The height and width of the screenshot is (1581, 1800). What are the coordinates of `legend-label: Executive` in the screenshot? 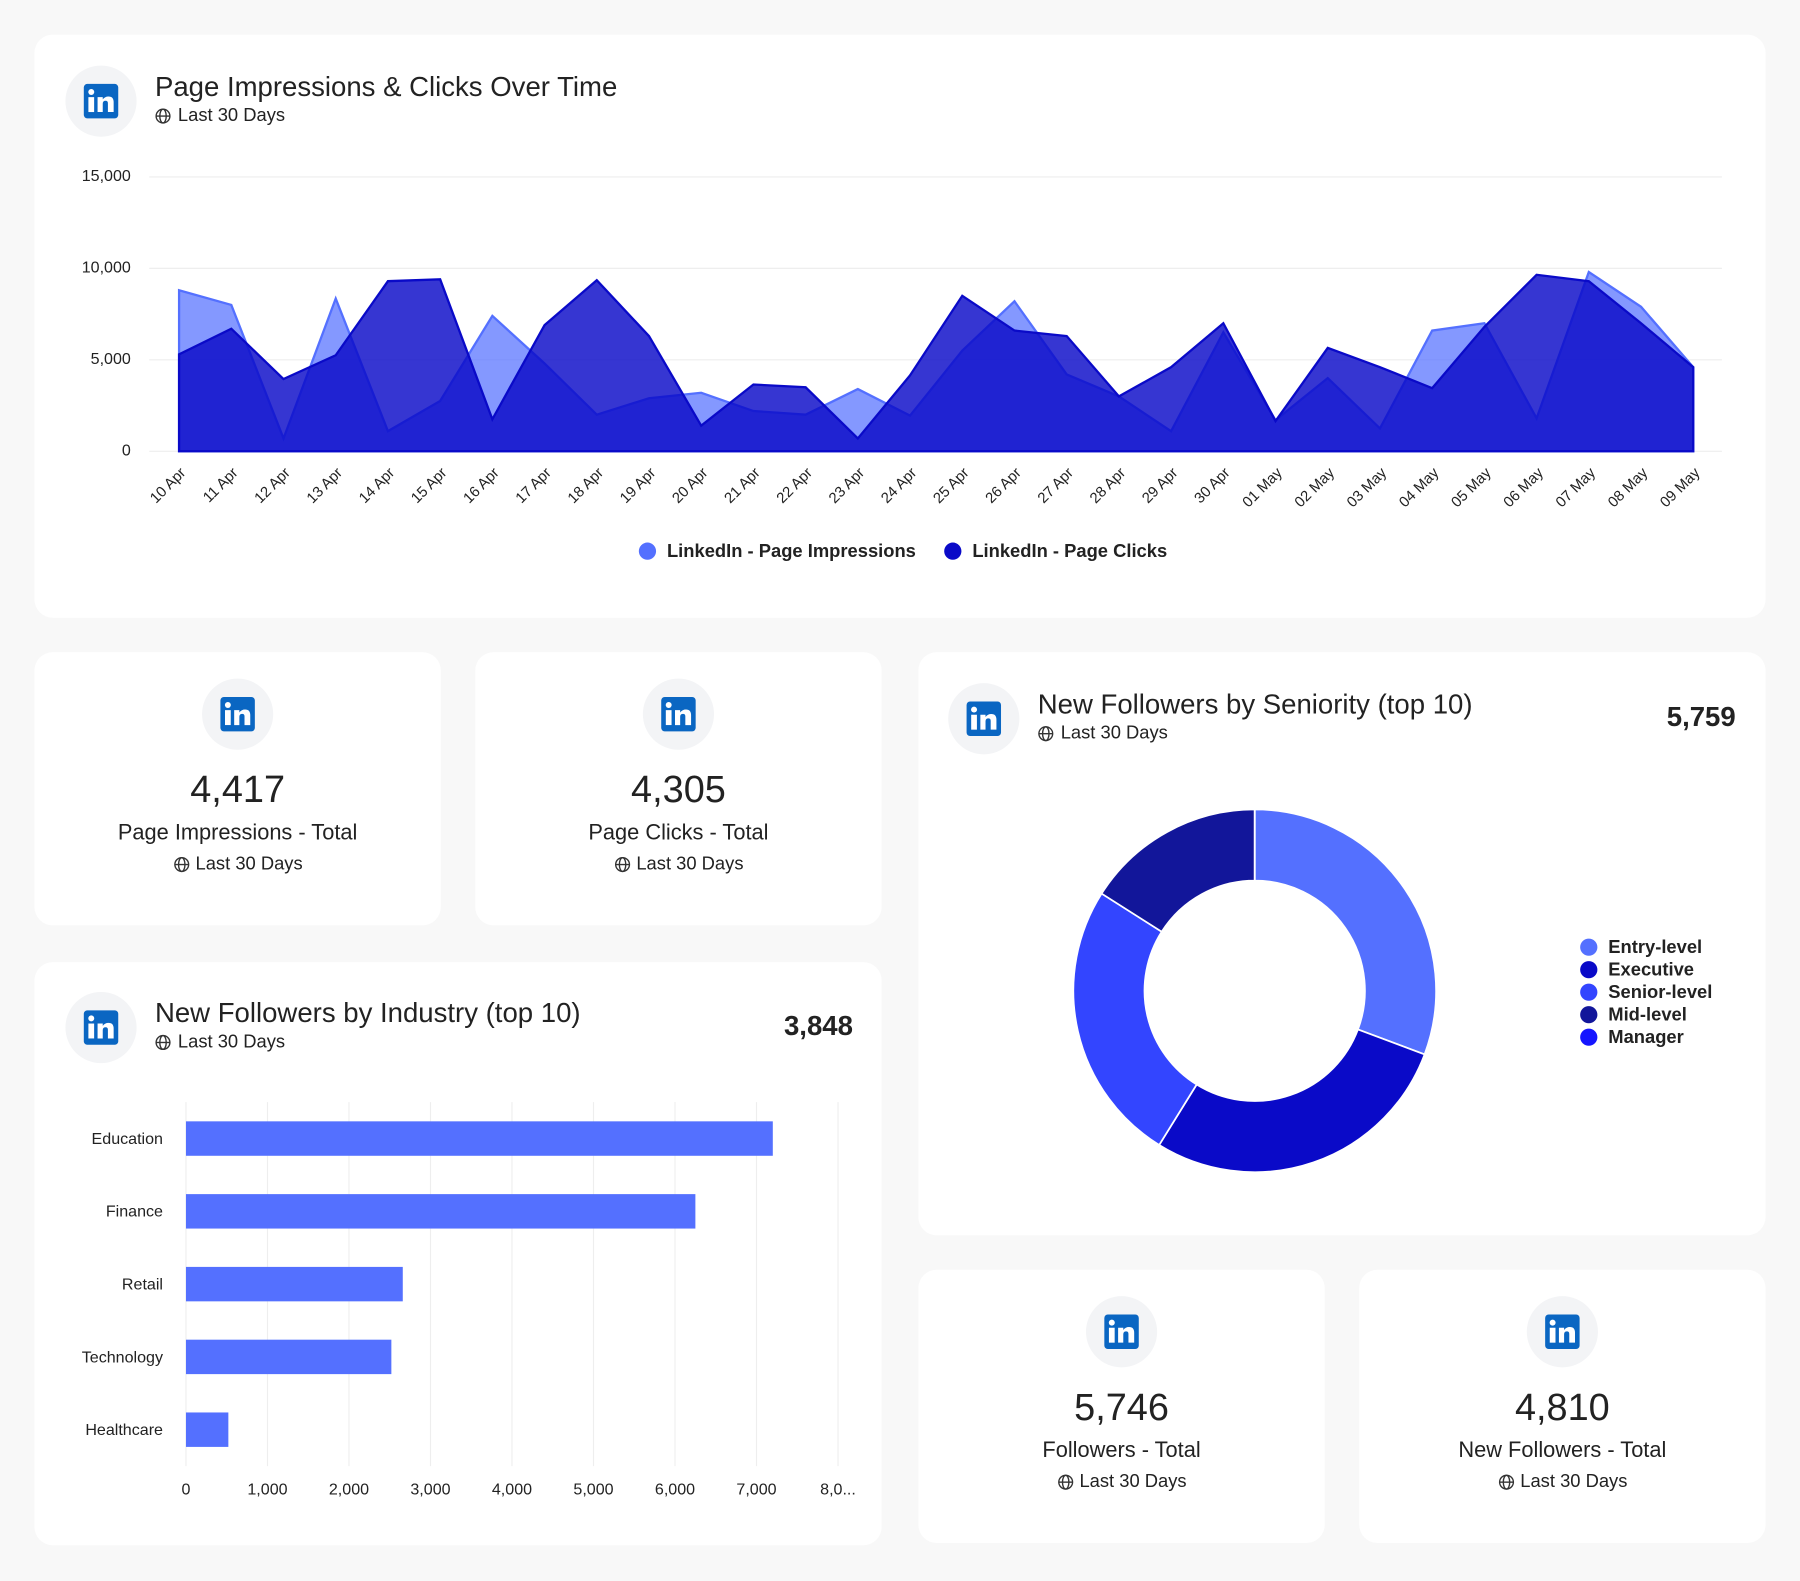 It's located at (1651, 969).